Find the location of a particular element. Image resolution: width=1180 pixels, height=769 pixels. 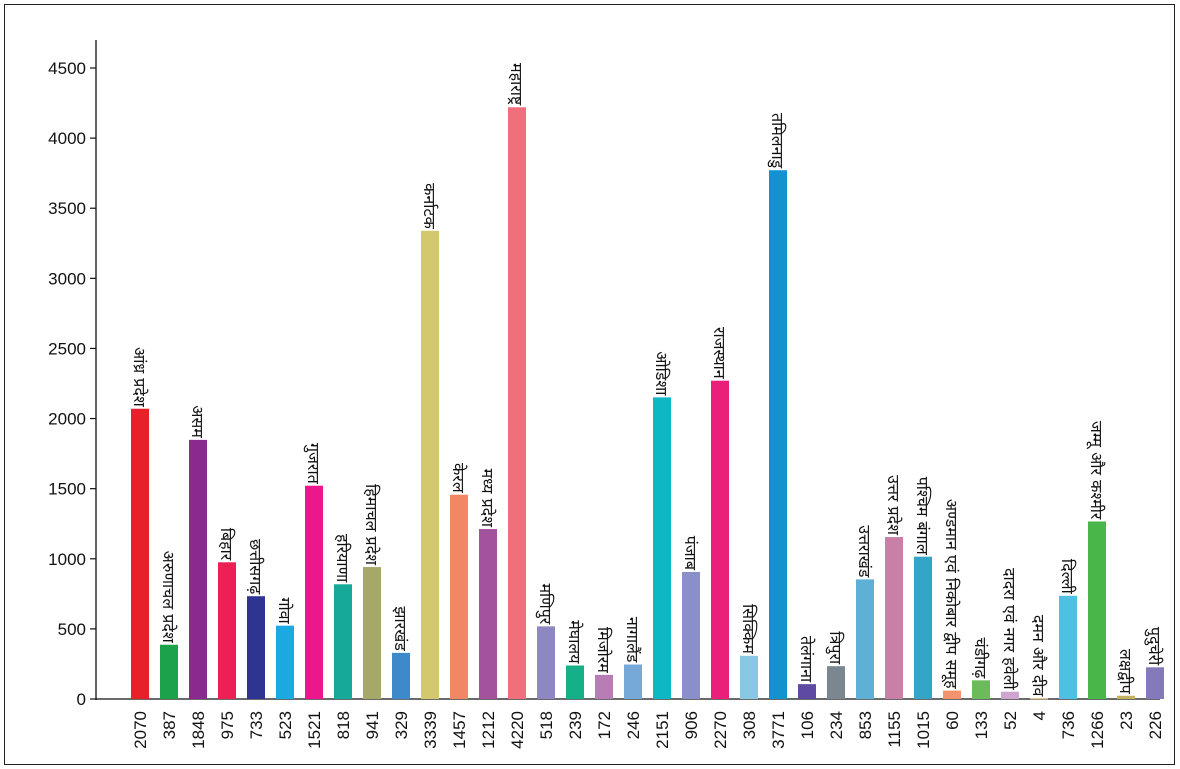

bar-category-label: बिहार is located at coordinates (226, 544).